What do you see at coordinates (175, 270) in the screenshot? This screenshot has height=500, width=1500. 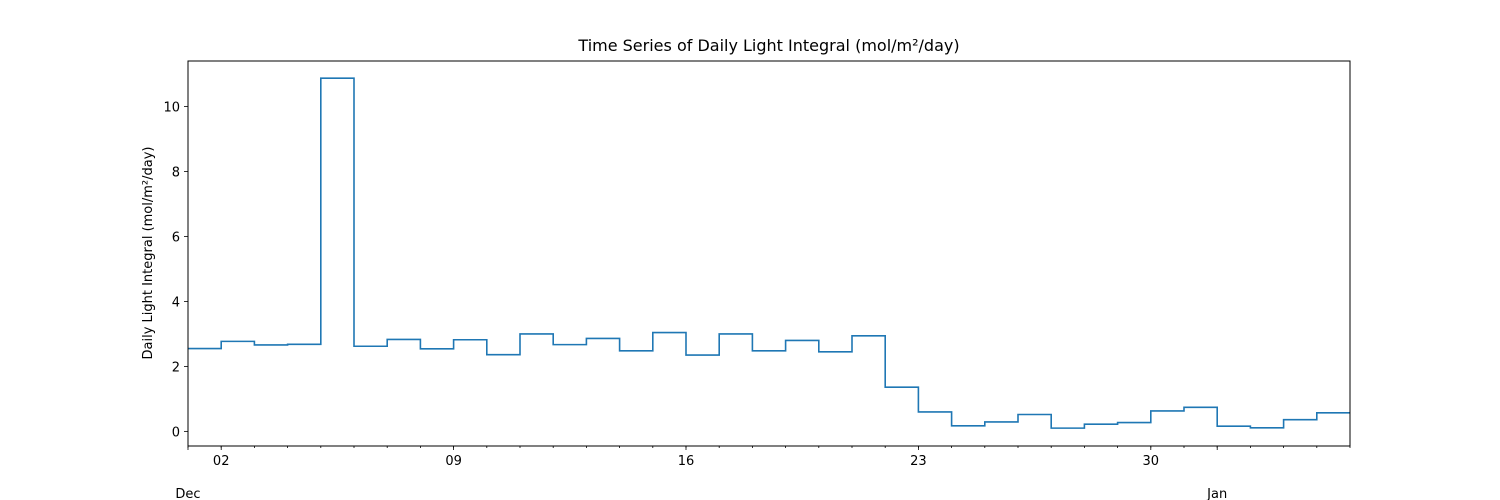 I see `y-axis: 0 2 4 6 8 10` at bounding box center [175, 270].